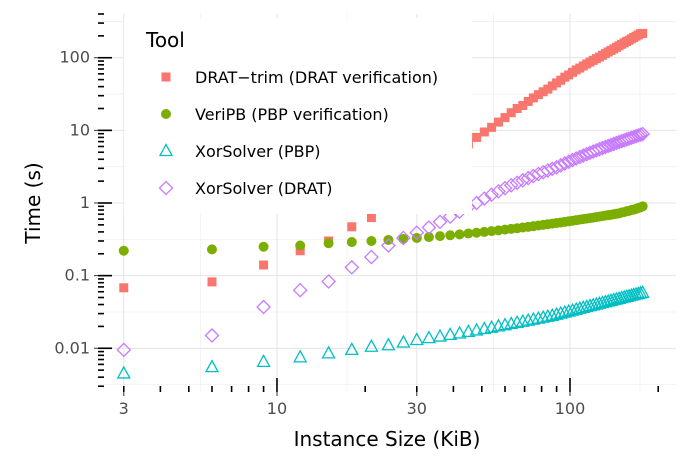  I want to click on x-axis-title: Instance Size (KiB), so click(387, 439).